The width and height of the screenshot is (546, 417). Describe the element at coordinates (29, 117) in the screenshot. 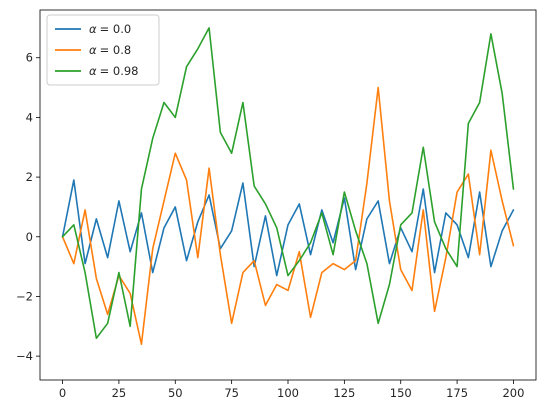

I see `y-tick-label: 4` at that location.